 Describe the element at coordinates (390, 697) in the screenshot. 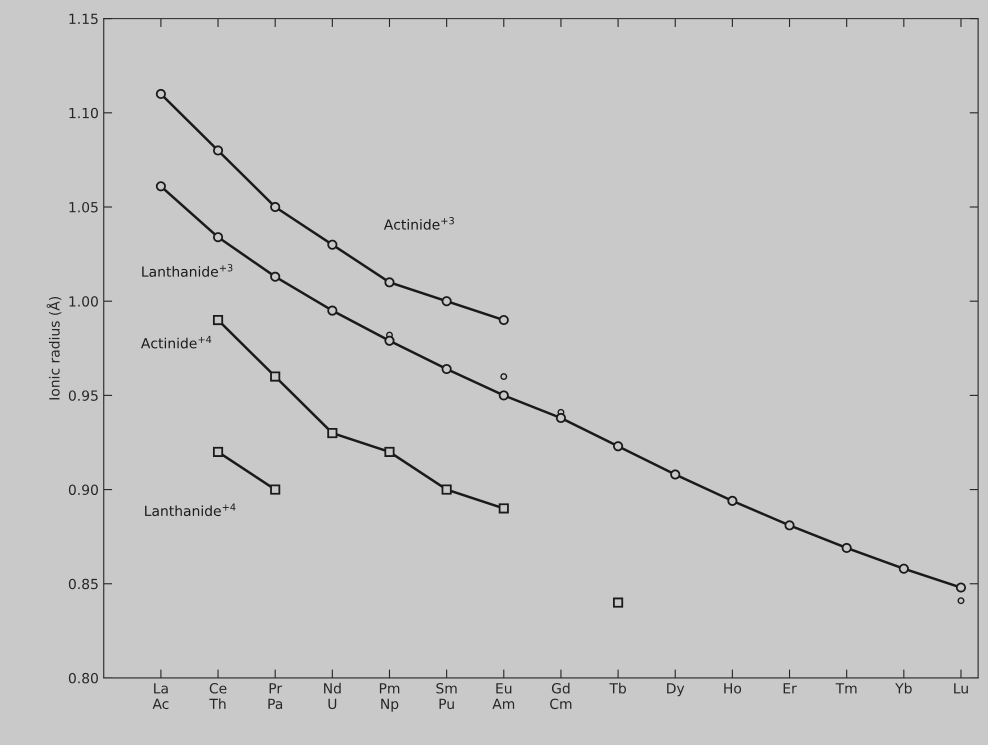

I see `x-tick-label: Pm Np` at that location.